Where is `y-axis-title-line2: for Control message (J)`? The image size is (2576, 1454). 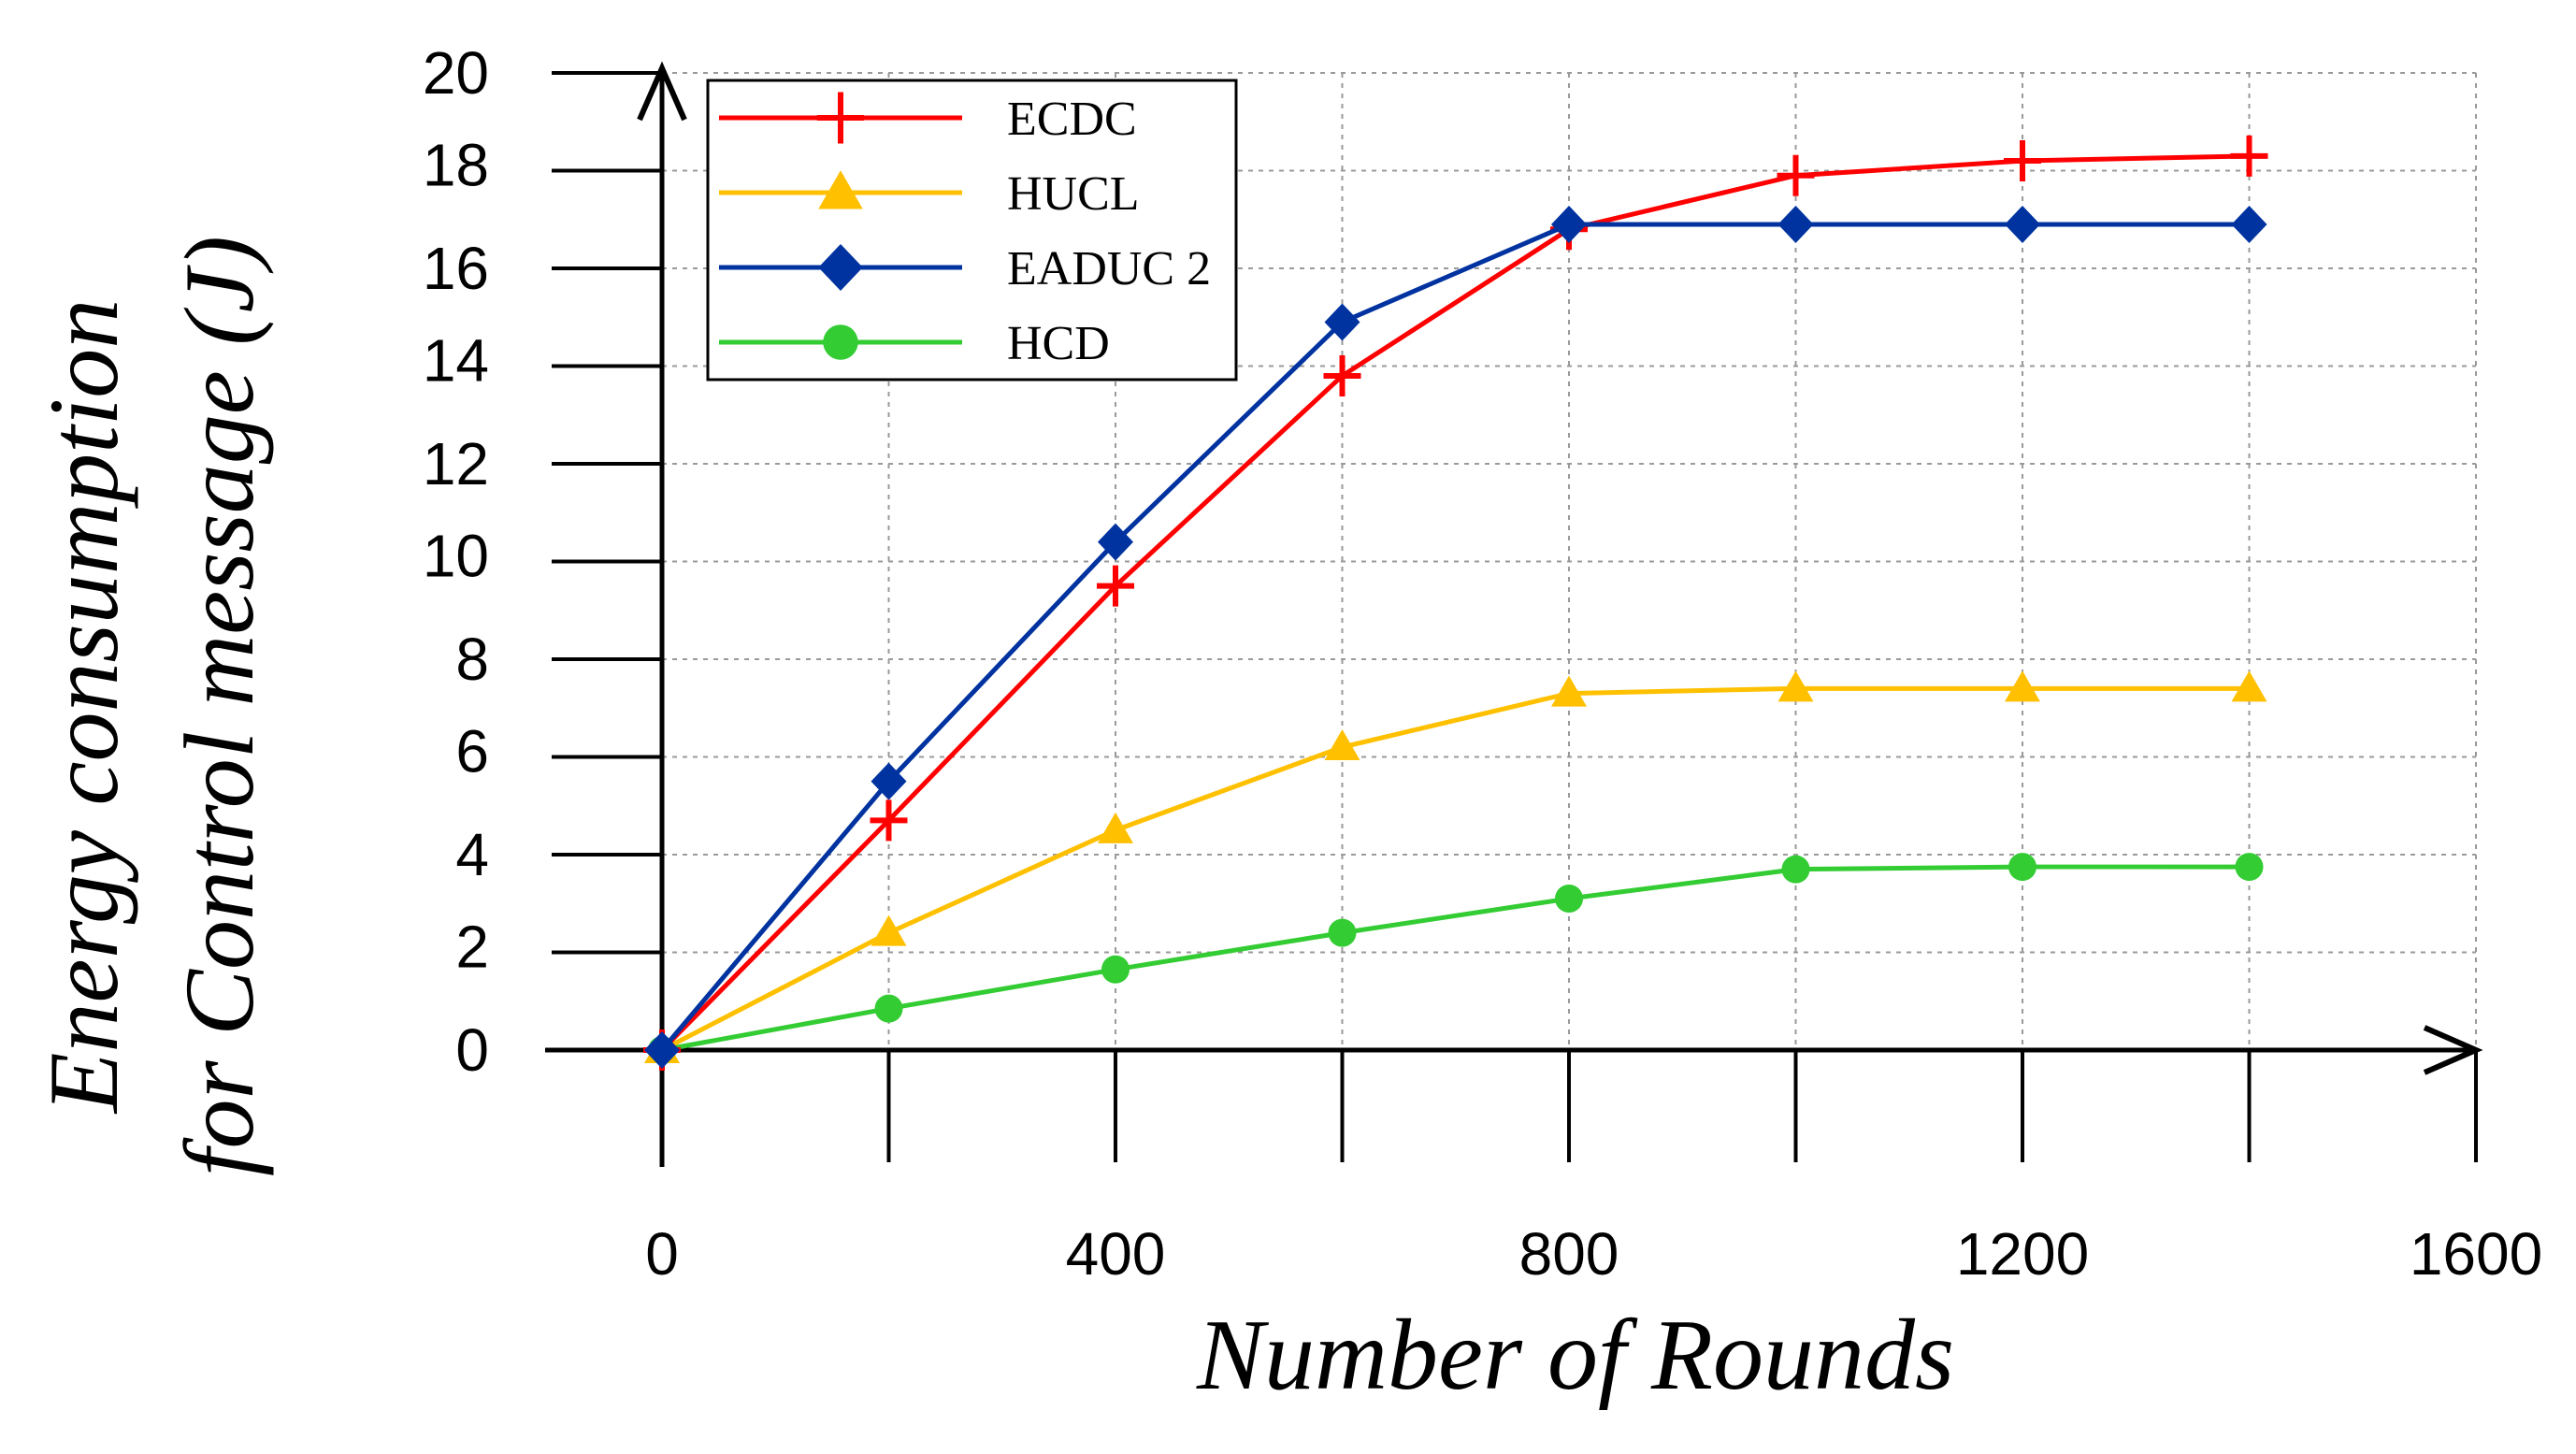
y-axis-title-line2: for Control message (J) is located at coordinates (220, 706).